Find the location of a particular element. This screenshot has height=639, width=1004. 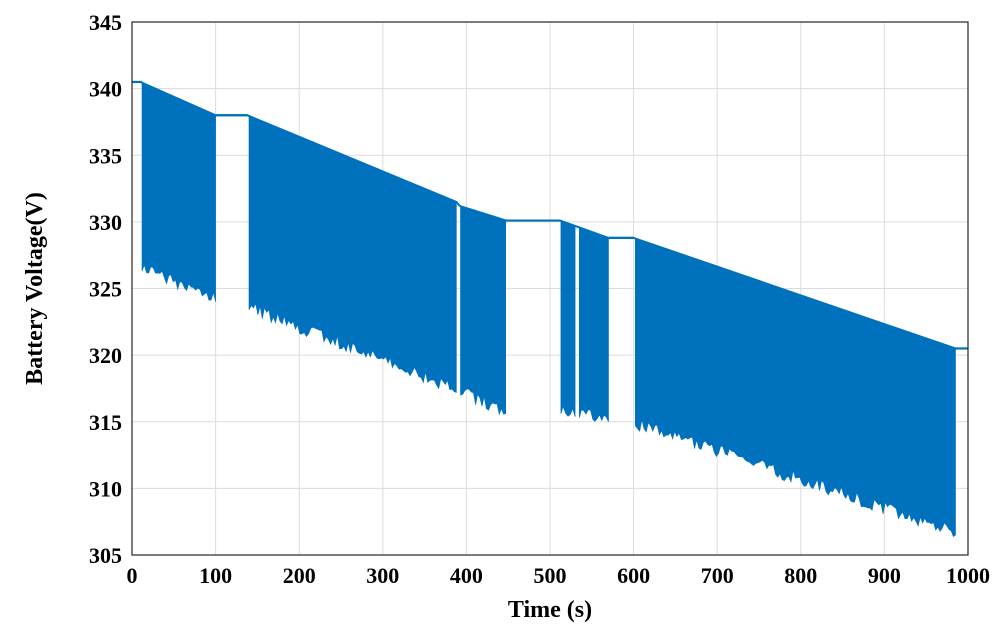

x-tick-label: 800 is located at coordinates (800, 575).